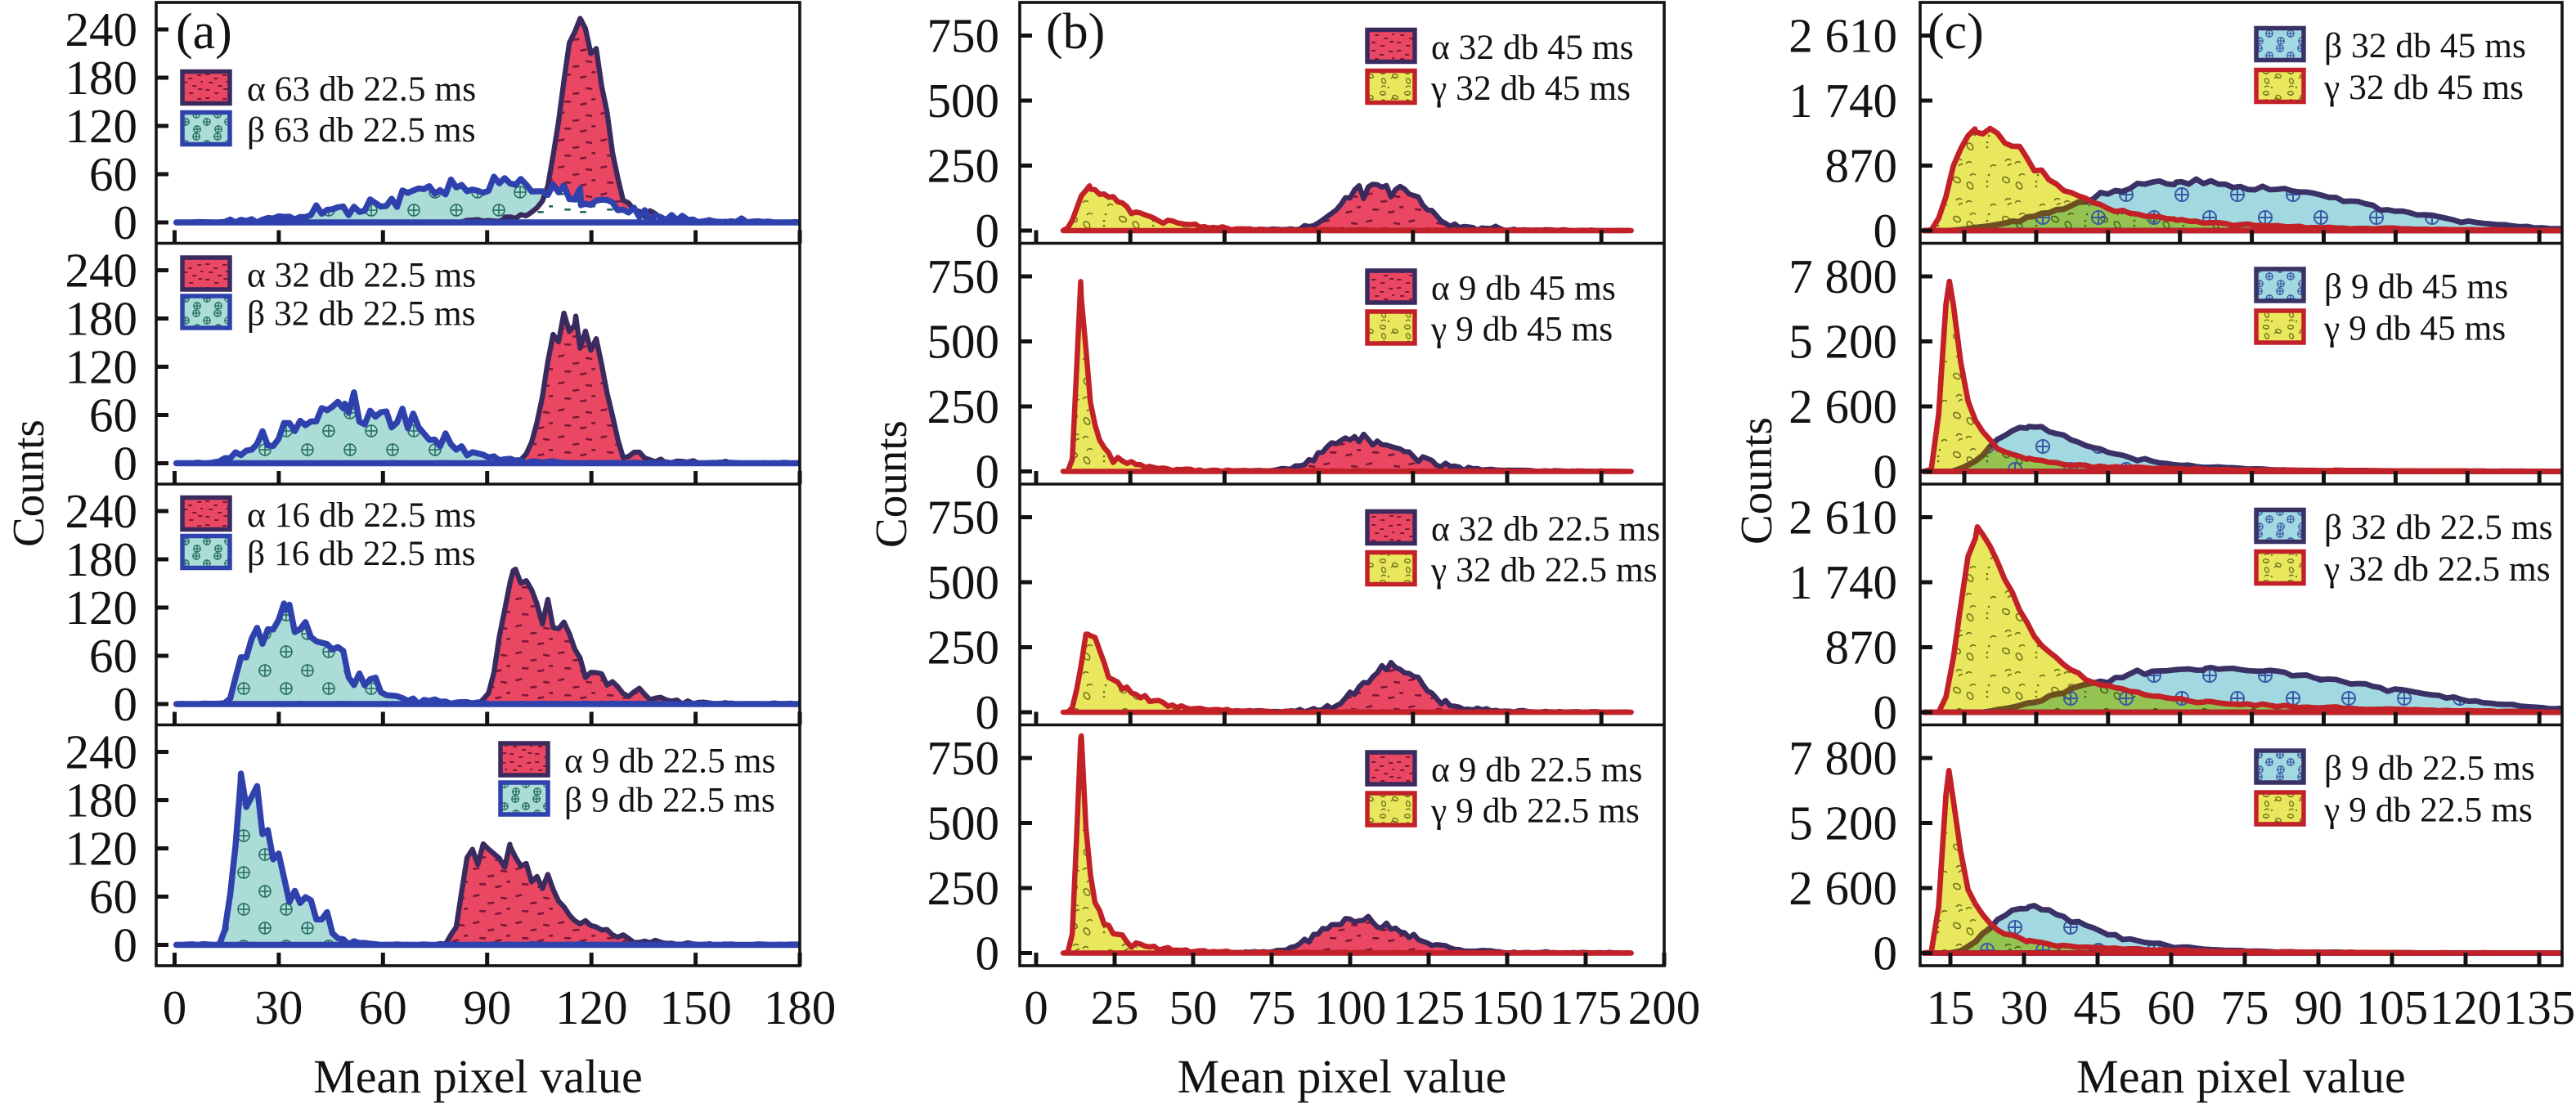  Describe the element at coordinates (1535, 812) in the screenshot. I see `svg-text: γ 9 db 22.5 ms` at that location.